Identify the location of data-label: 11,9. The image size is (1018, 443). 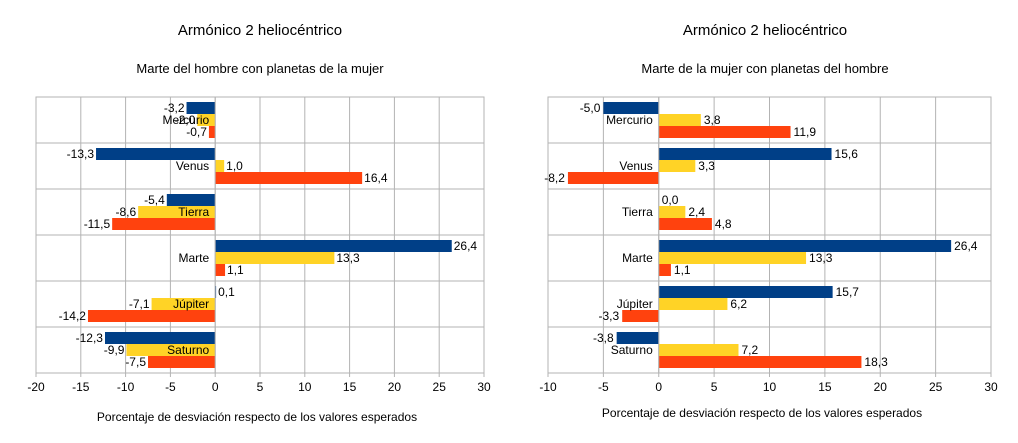
(805, 132).